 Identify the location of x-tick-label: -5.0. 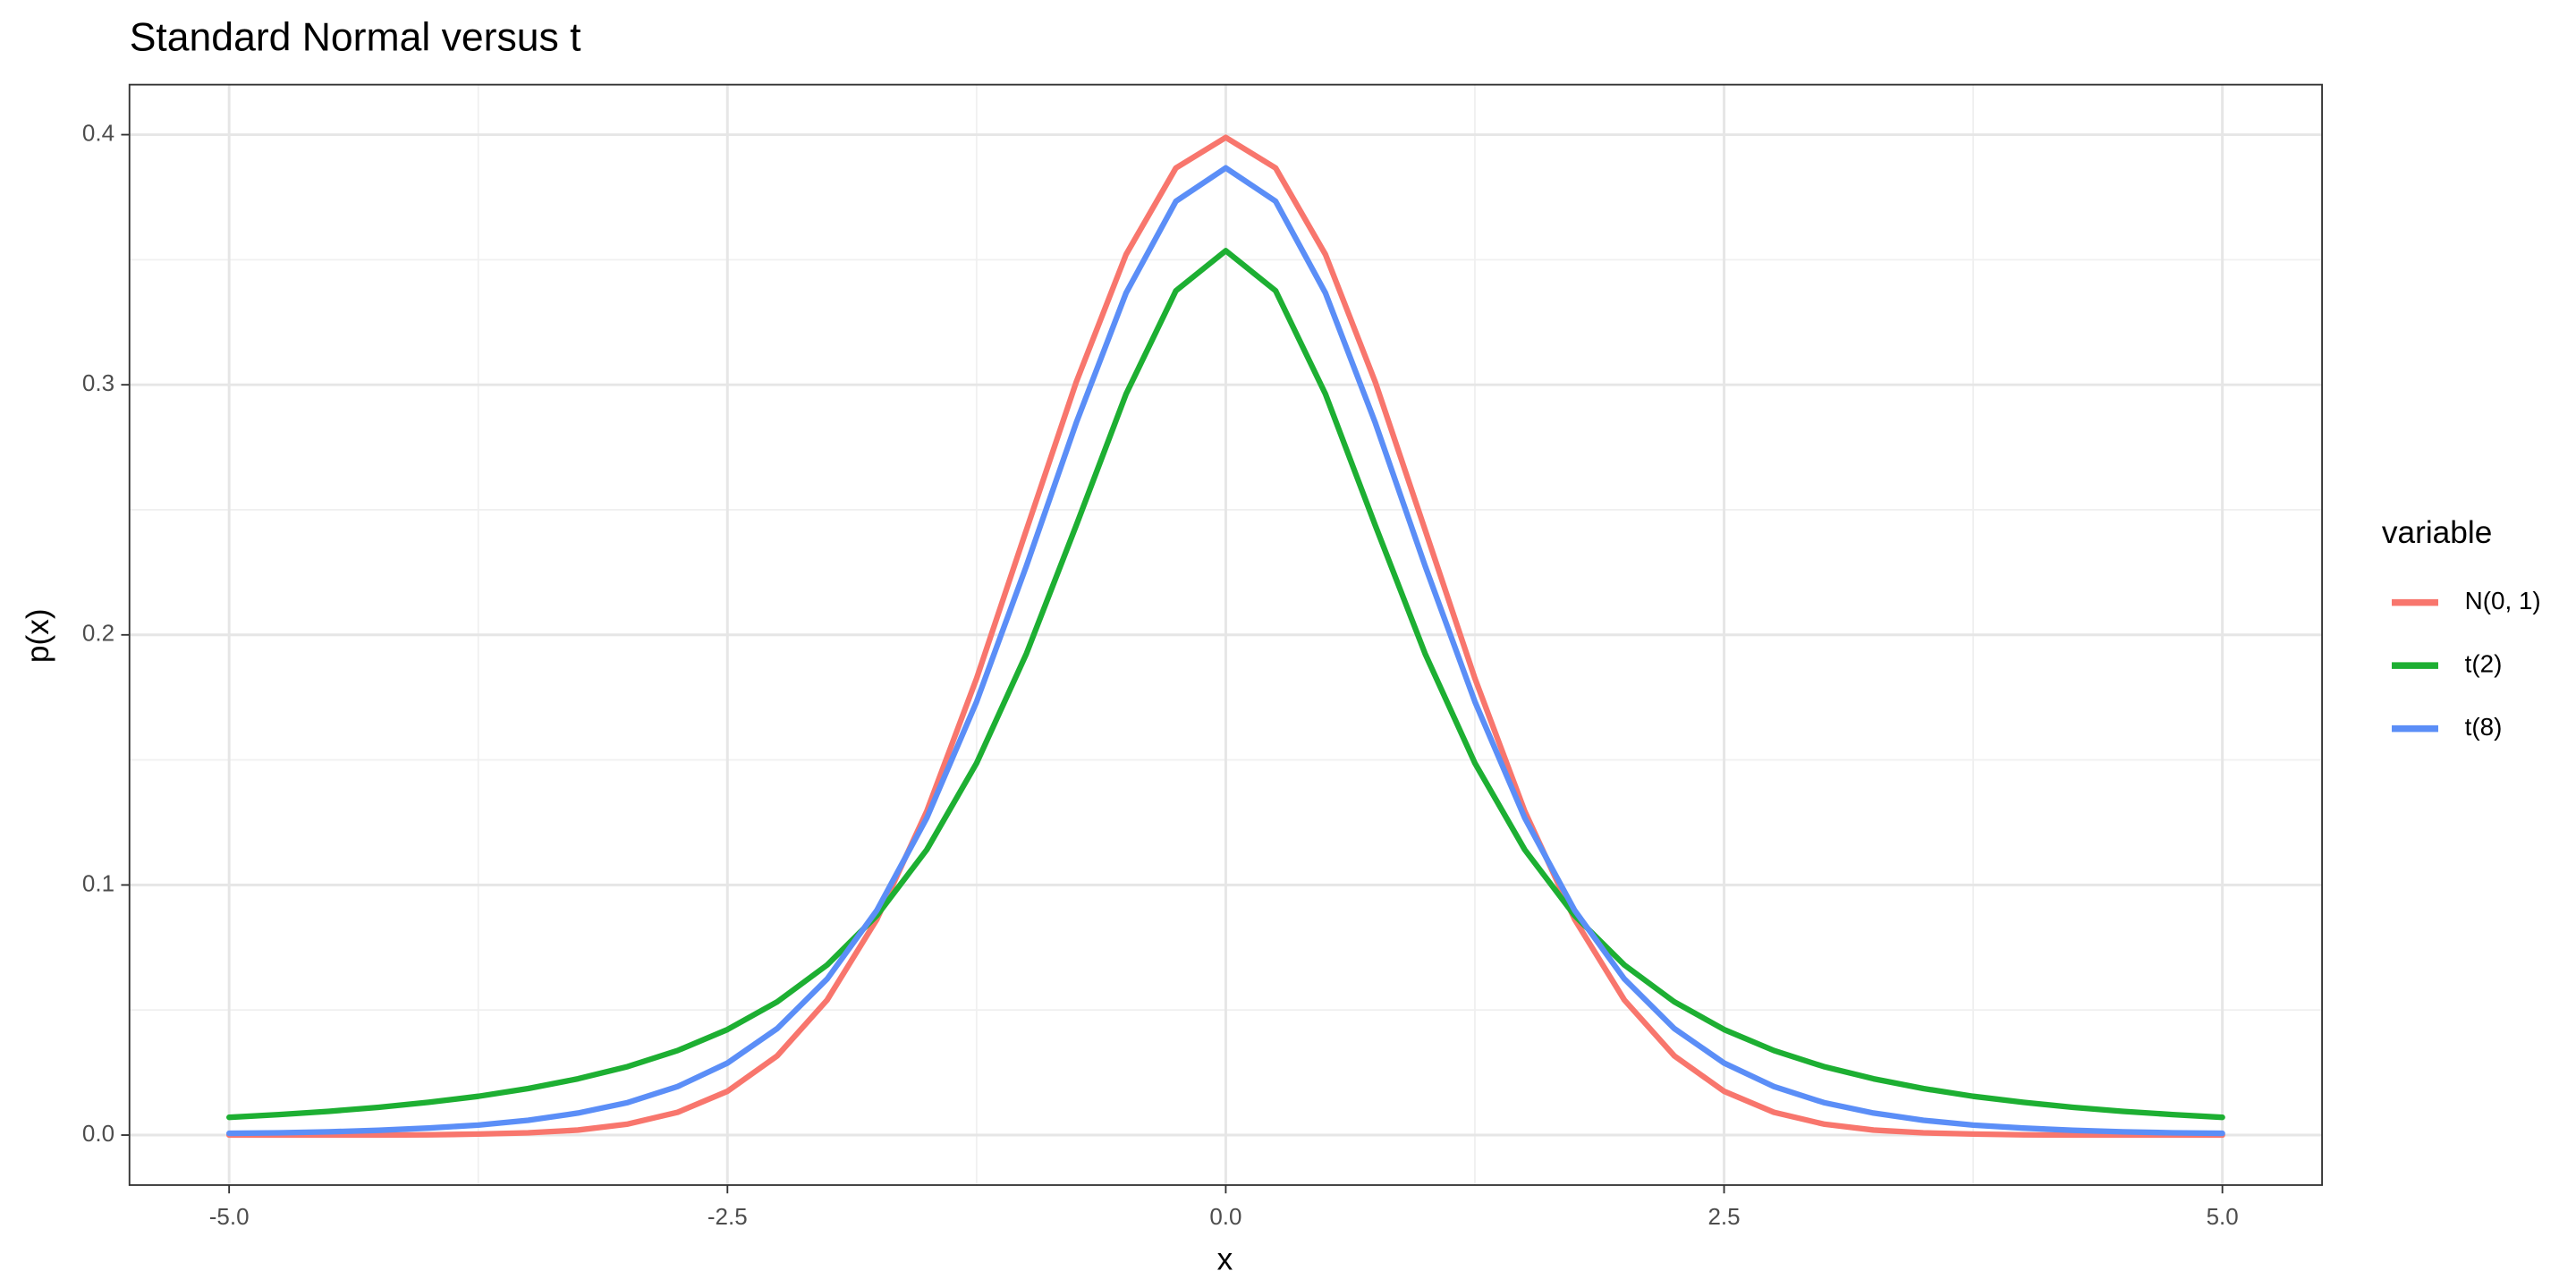
(229, 1216).